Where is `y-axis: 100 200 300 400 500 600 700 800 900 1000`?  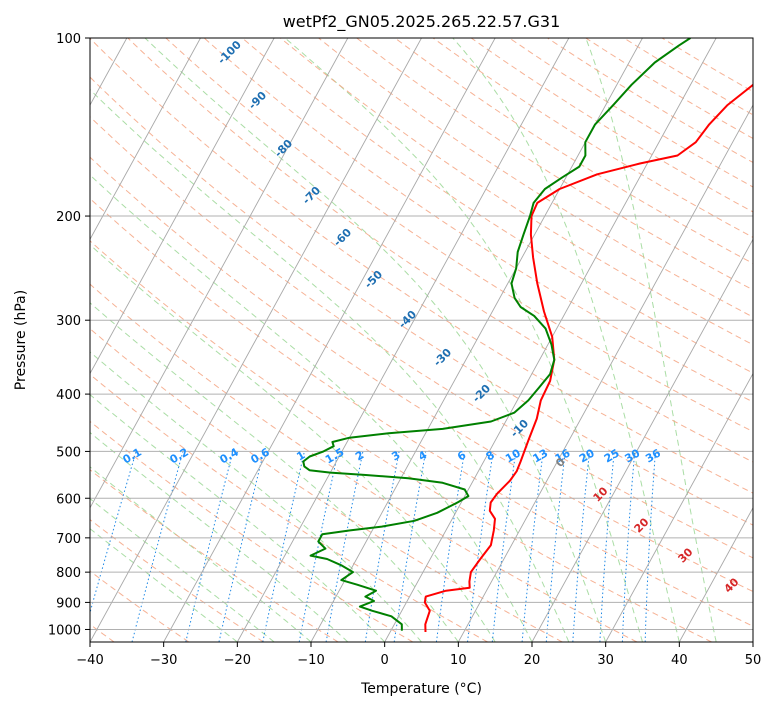 y-axis: 100 200 300 400 500 600 700 800 900 1000 is located at coordinates (69, 335).